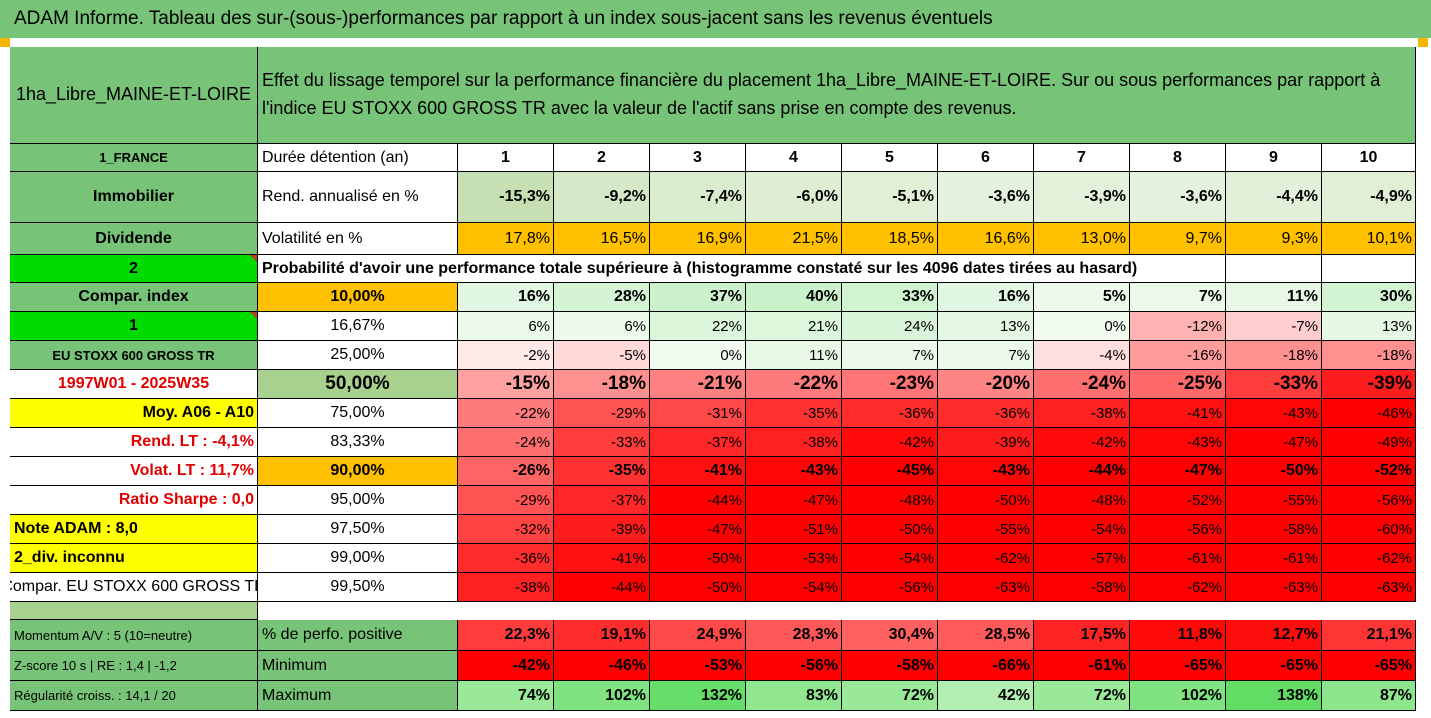  What do you see at coordinates (794, 239) in the screenshot?
I see `volat-value: 21,5%` at bounding box center [794, 239].